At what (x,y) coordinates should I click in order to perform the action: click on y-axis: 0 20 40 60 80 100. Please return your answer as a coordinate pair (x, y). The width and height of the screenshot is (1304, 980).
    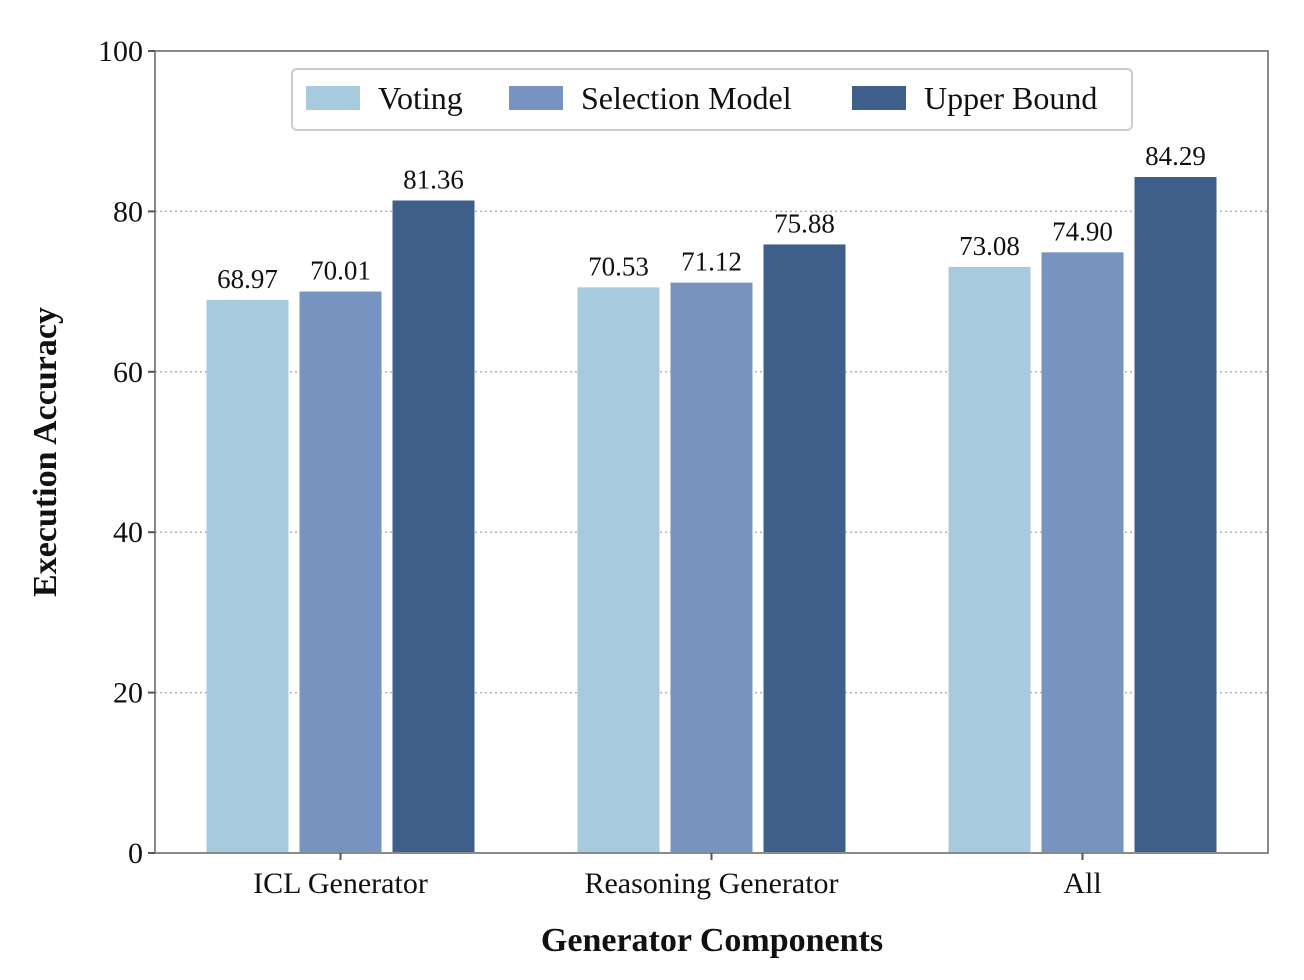
    Looking at the image, I should click on (126, 452).